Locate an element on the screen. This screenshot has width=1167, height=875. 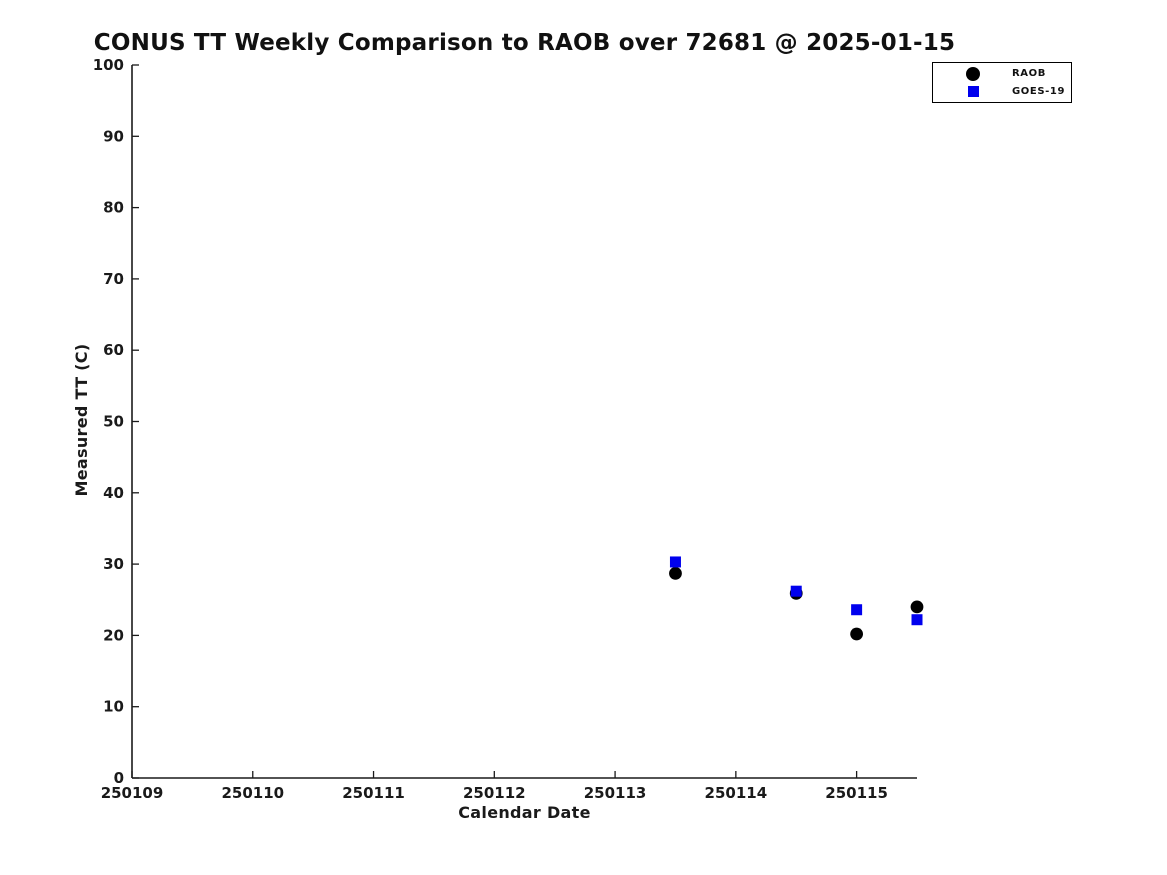
raob-legend-marker-box is located at coordinates (973, 73).